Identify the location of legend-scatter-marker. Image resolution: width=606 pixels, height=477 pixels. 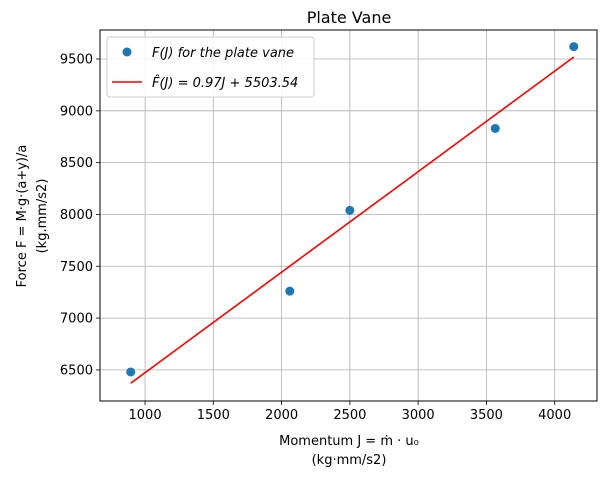
(127, 52).